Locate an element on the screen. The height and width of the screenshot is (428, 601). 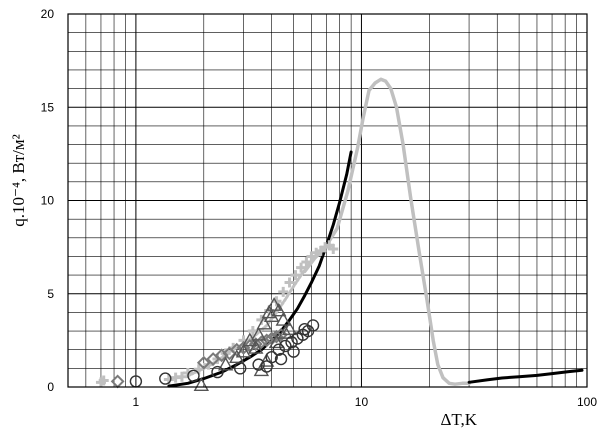
y-axis-label: q.10⁻⁴, Вт/м² is located at coordinates (18, 180).